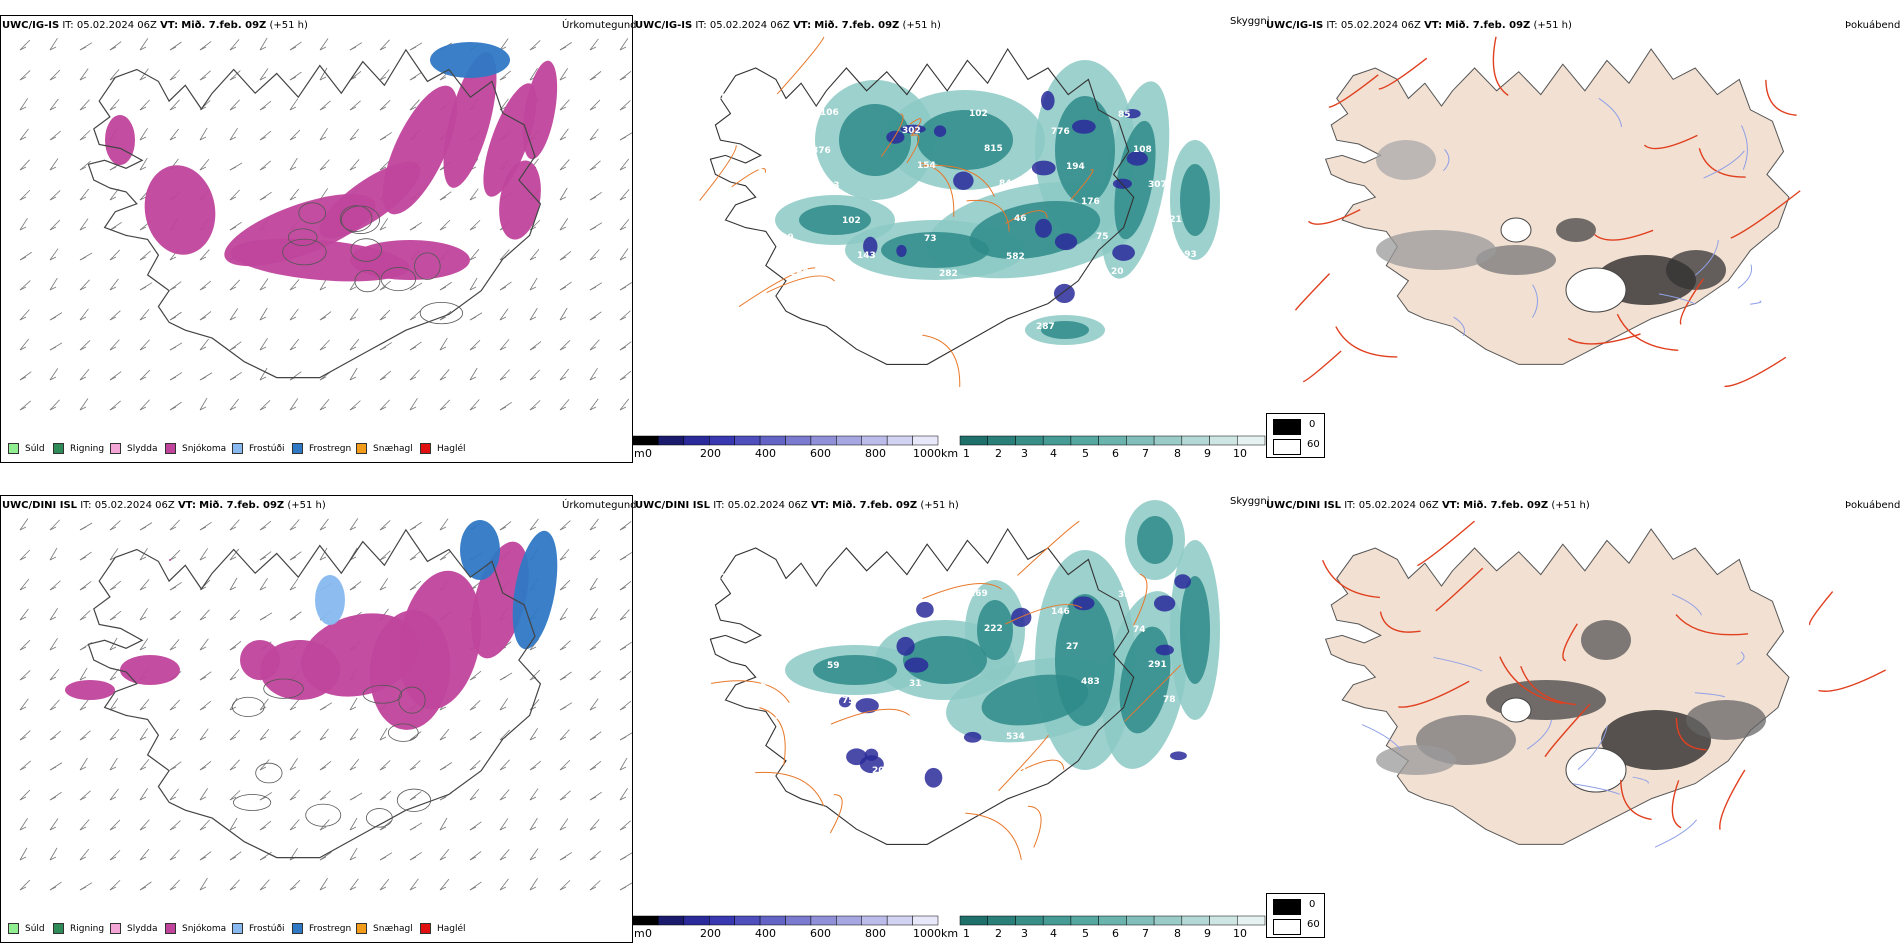  Describe the element at coordinates (739, 133) in the screenshot. I see `visibility-value-label: 167` at that location.